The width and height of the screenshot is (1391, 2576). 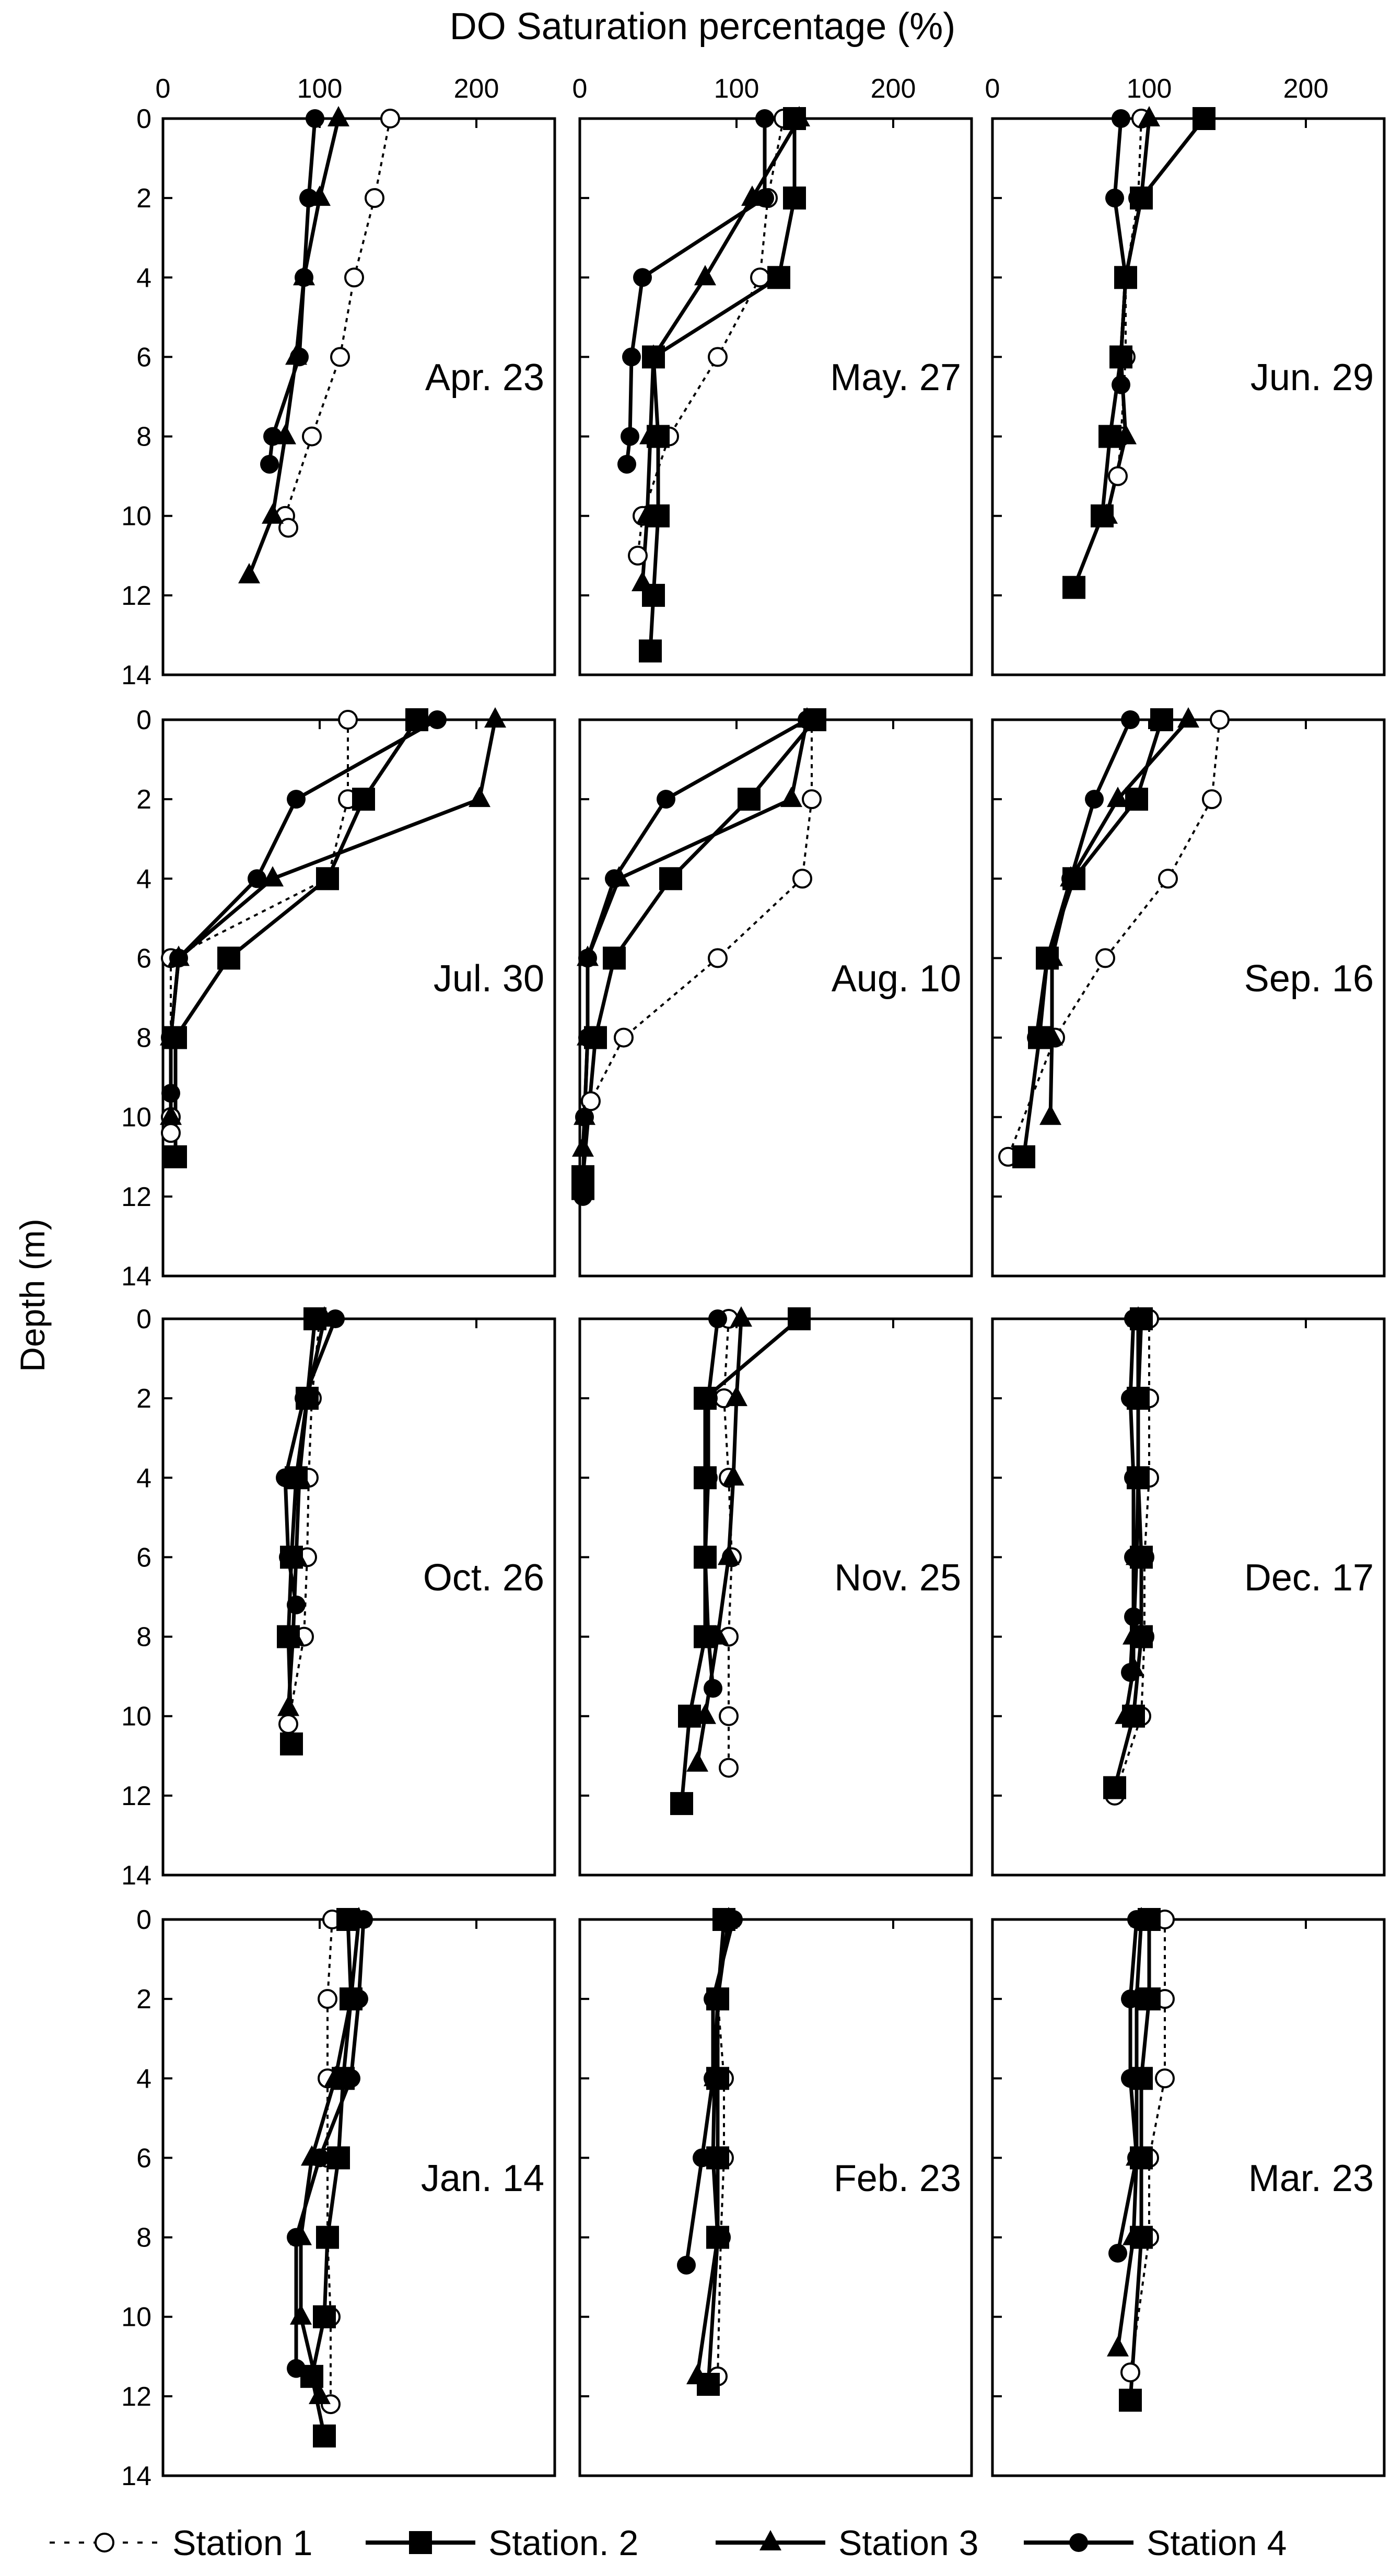 What do you see at coordinates (1306, 89) in the screenshot?
I see `x-tick-label: 200` at bounding box center [1306, 89].